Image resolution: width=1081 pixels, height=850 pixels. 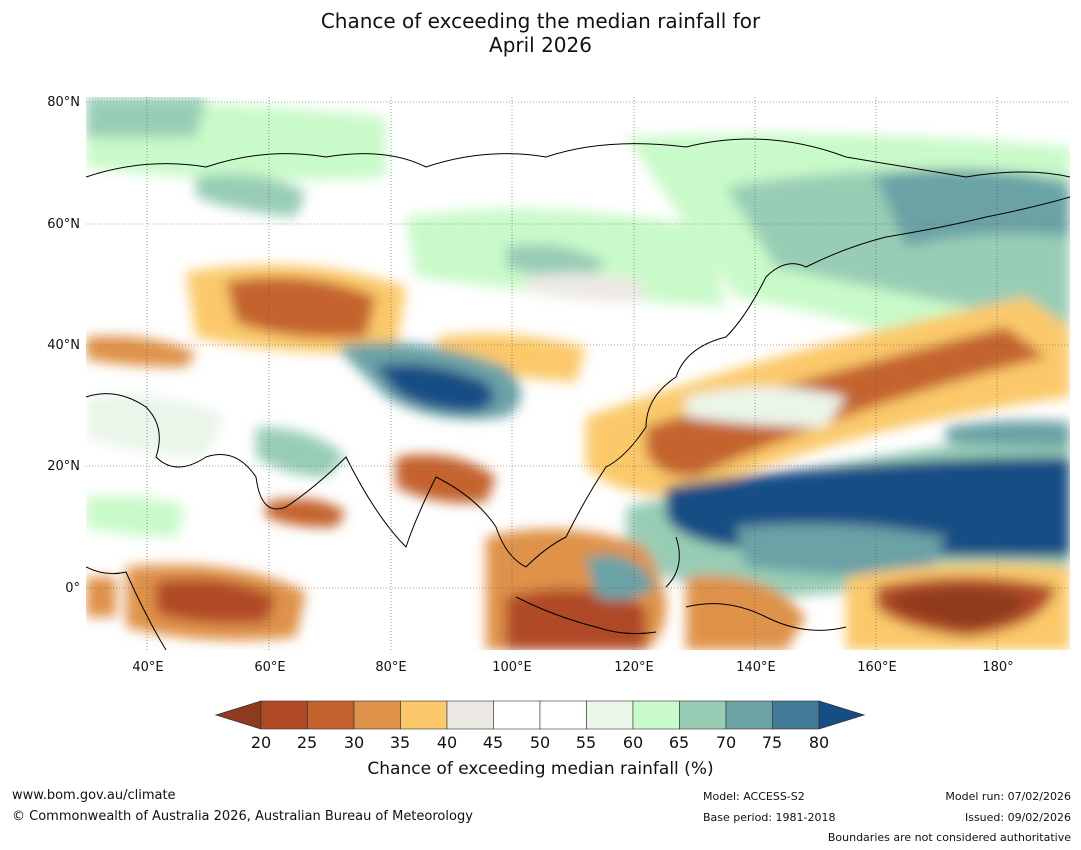 I want to click on footer-base-period: Base period: 1981-2018, so click(x=769, y=817).